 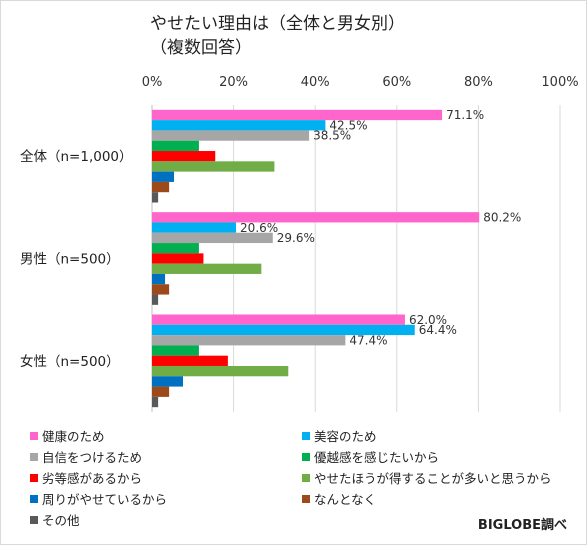 I want to click on legend-label: 自信をつけるため, so click(x=92, y=457).